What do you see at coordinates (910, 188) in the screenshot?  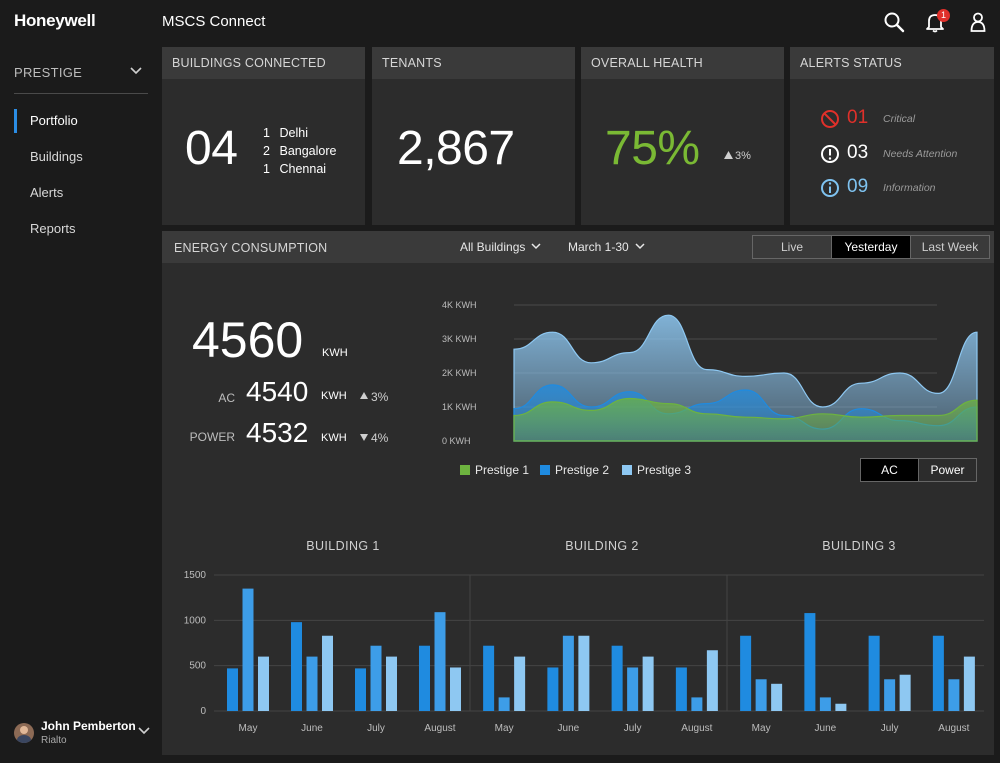 I see `alert-information: 09 Information` at bounding box center [910, 188].